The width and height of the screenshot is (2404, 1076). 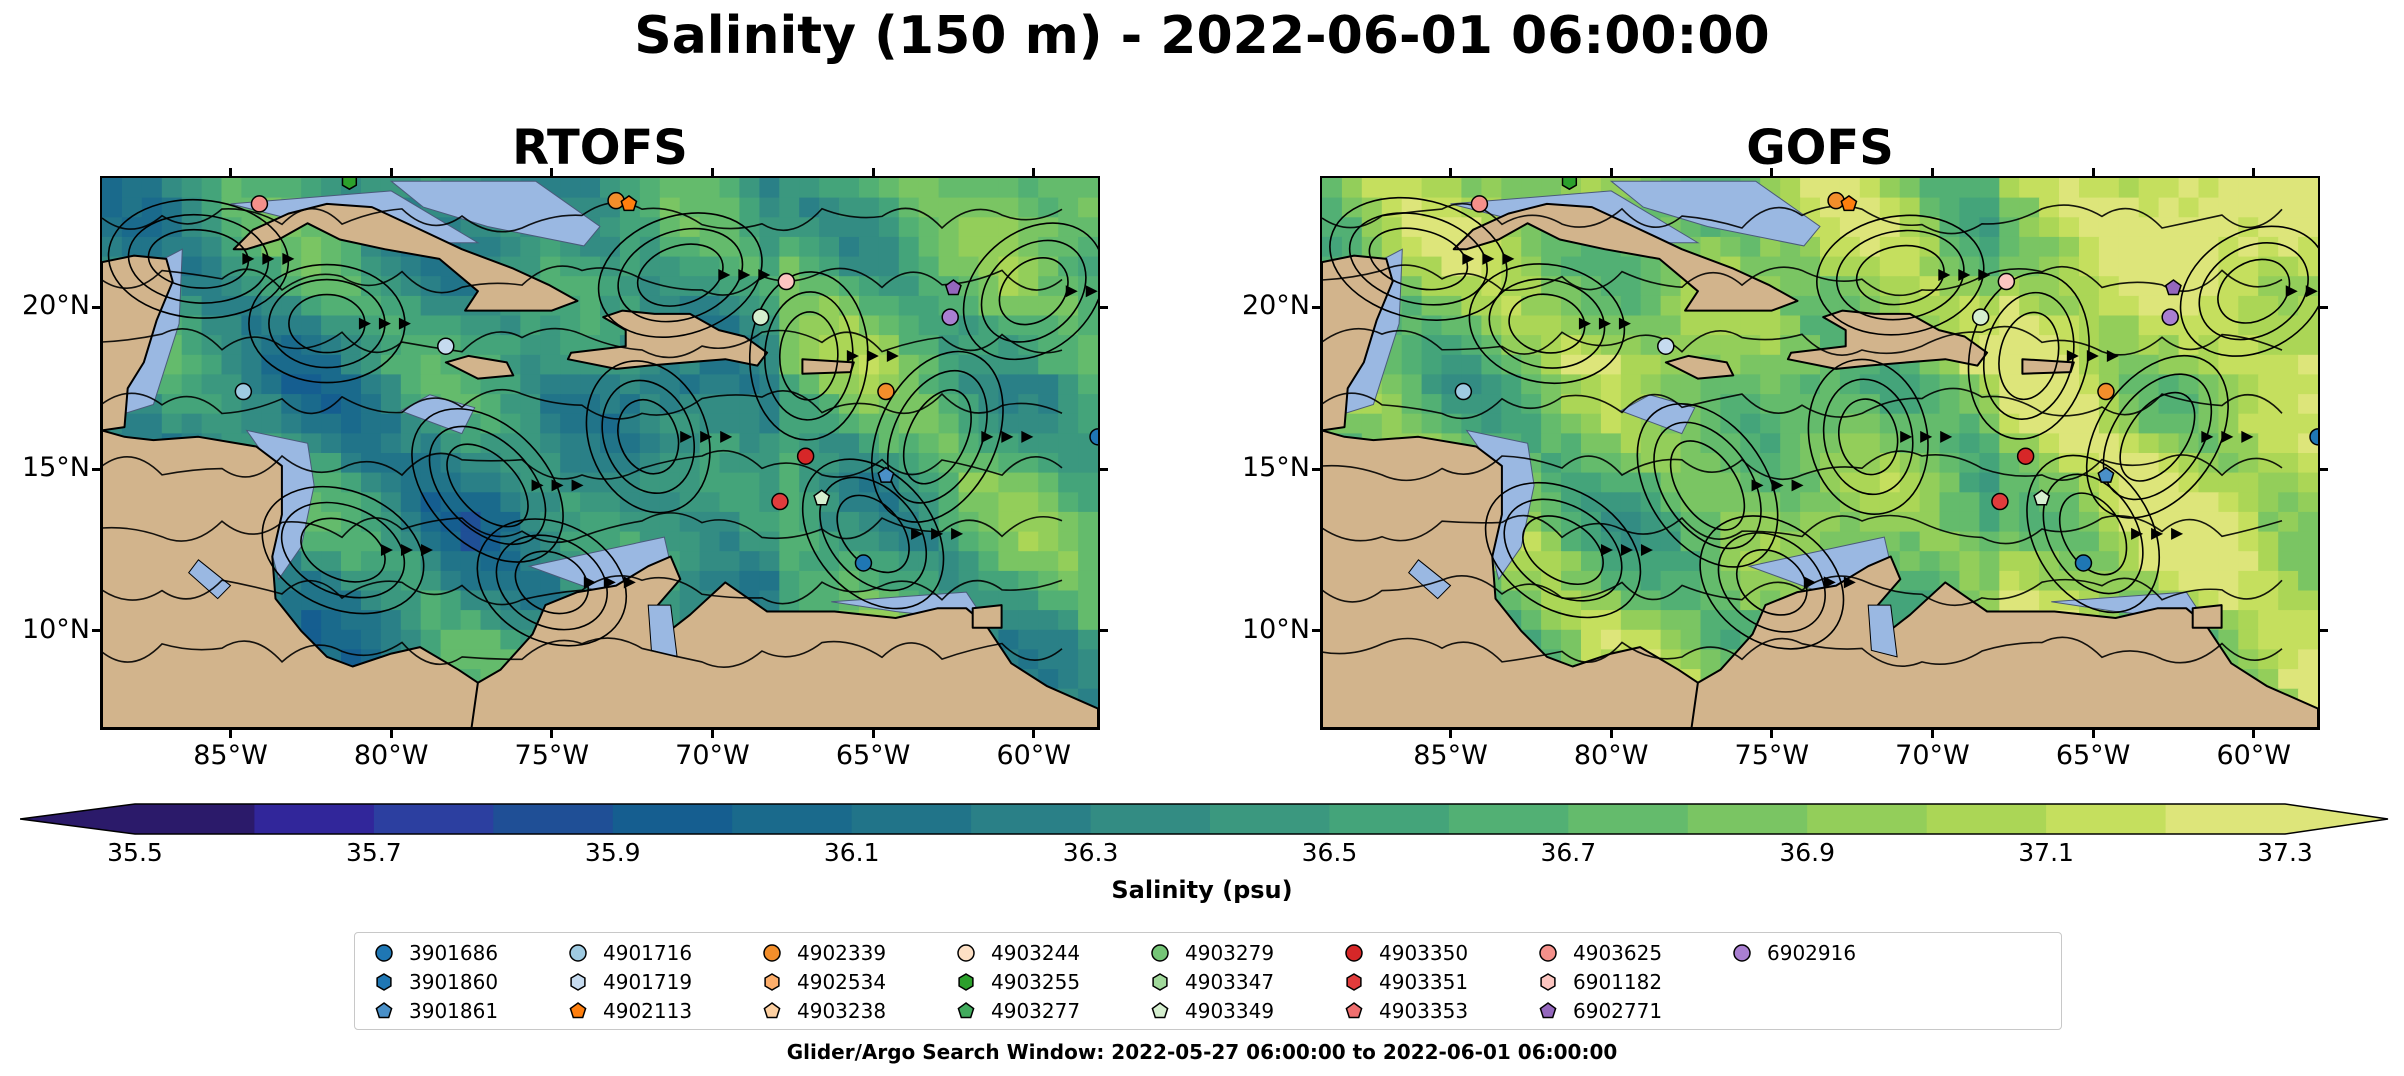 What do you see at coordinates (648, 982) in the screenshot?
I see `legend-label: 4901719` at bounding box center [648, 982].